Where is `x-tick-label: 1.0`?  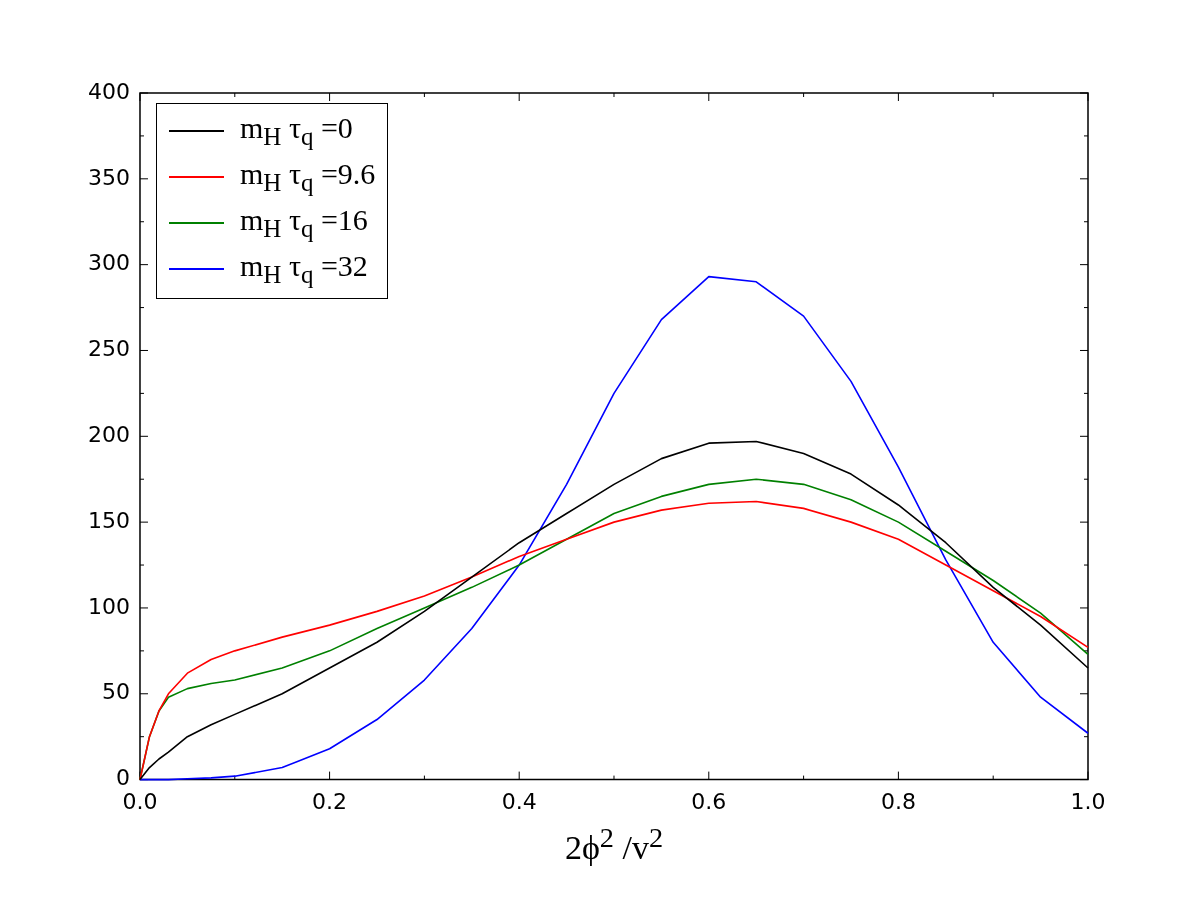 x-tick-label: 1.0 is located at coordinates (1088, 801).